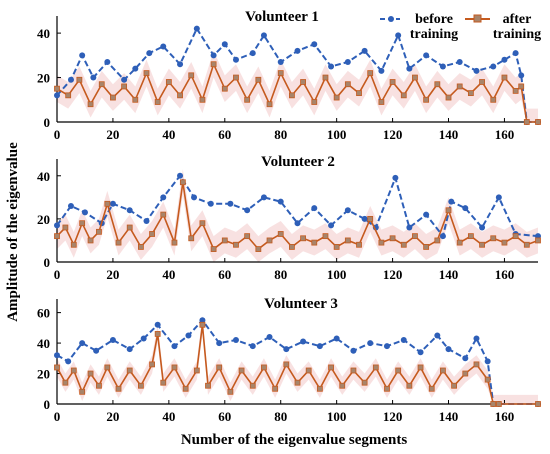 The image size is (550, 454). I want to click on y-tick-label: 60, so click(43, 313).